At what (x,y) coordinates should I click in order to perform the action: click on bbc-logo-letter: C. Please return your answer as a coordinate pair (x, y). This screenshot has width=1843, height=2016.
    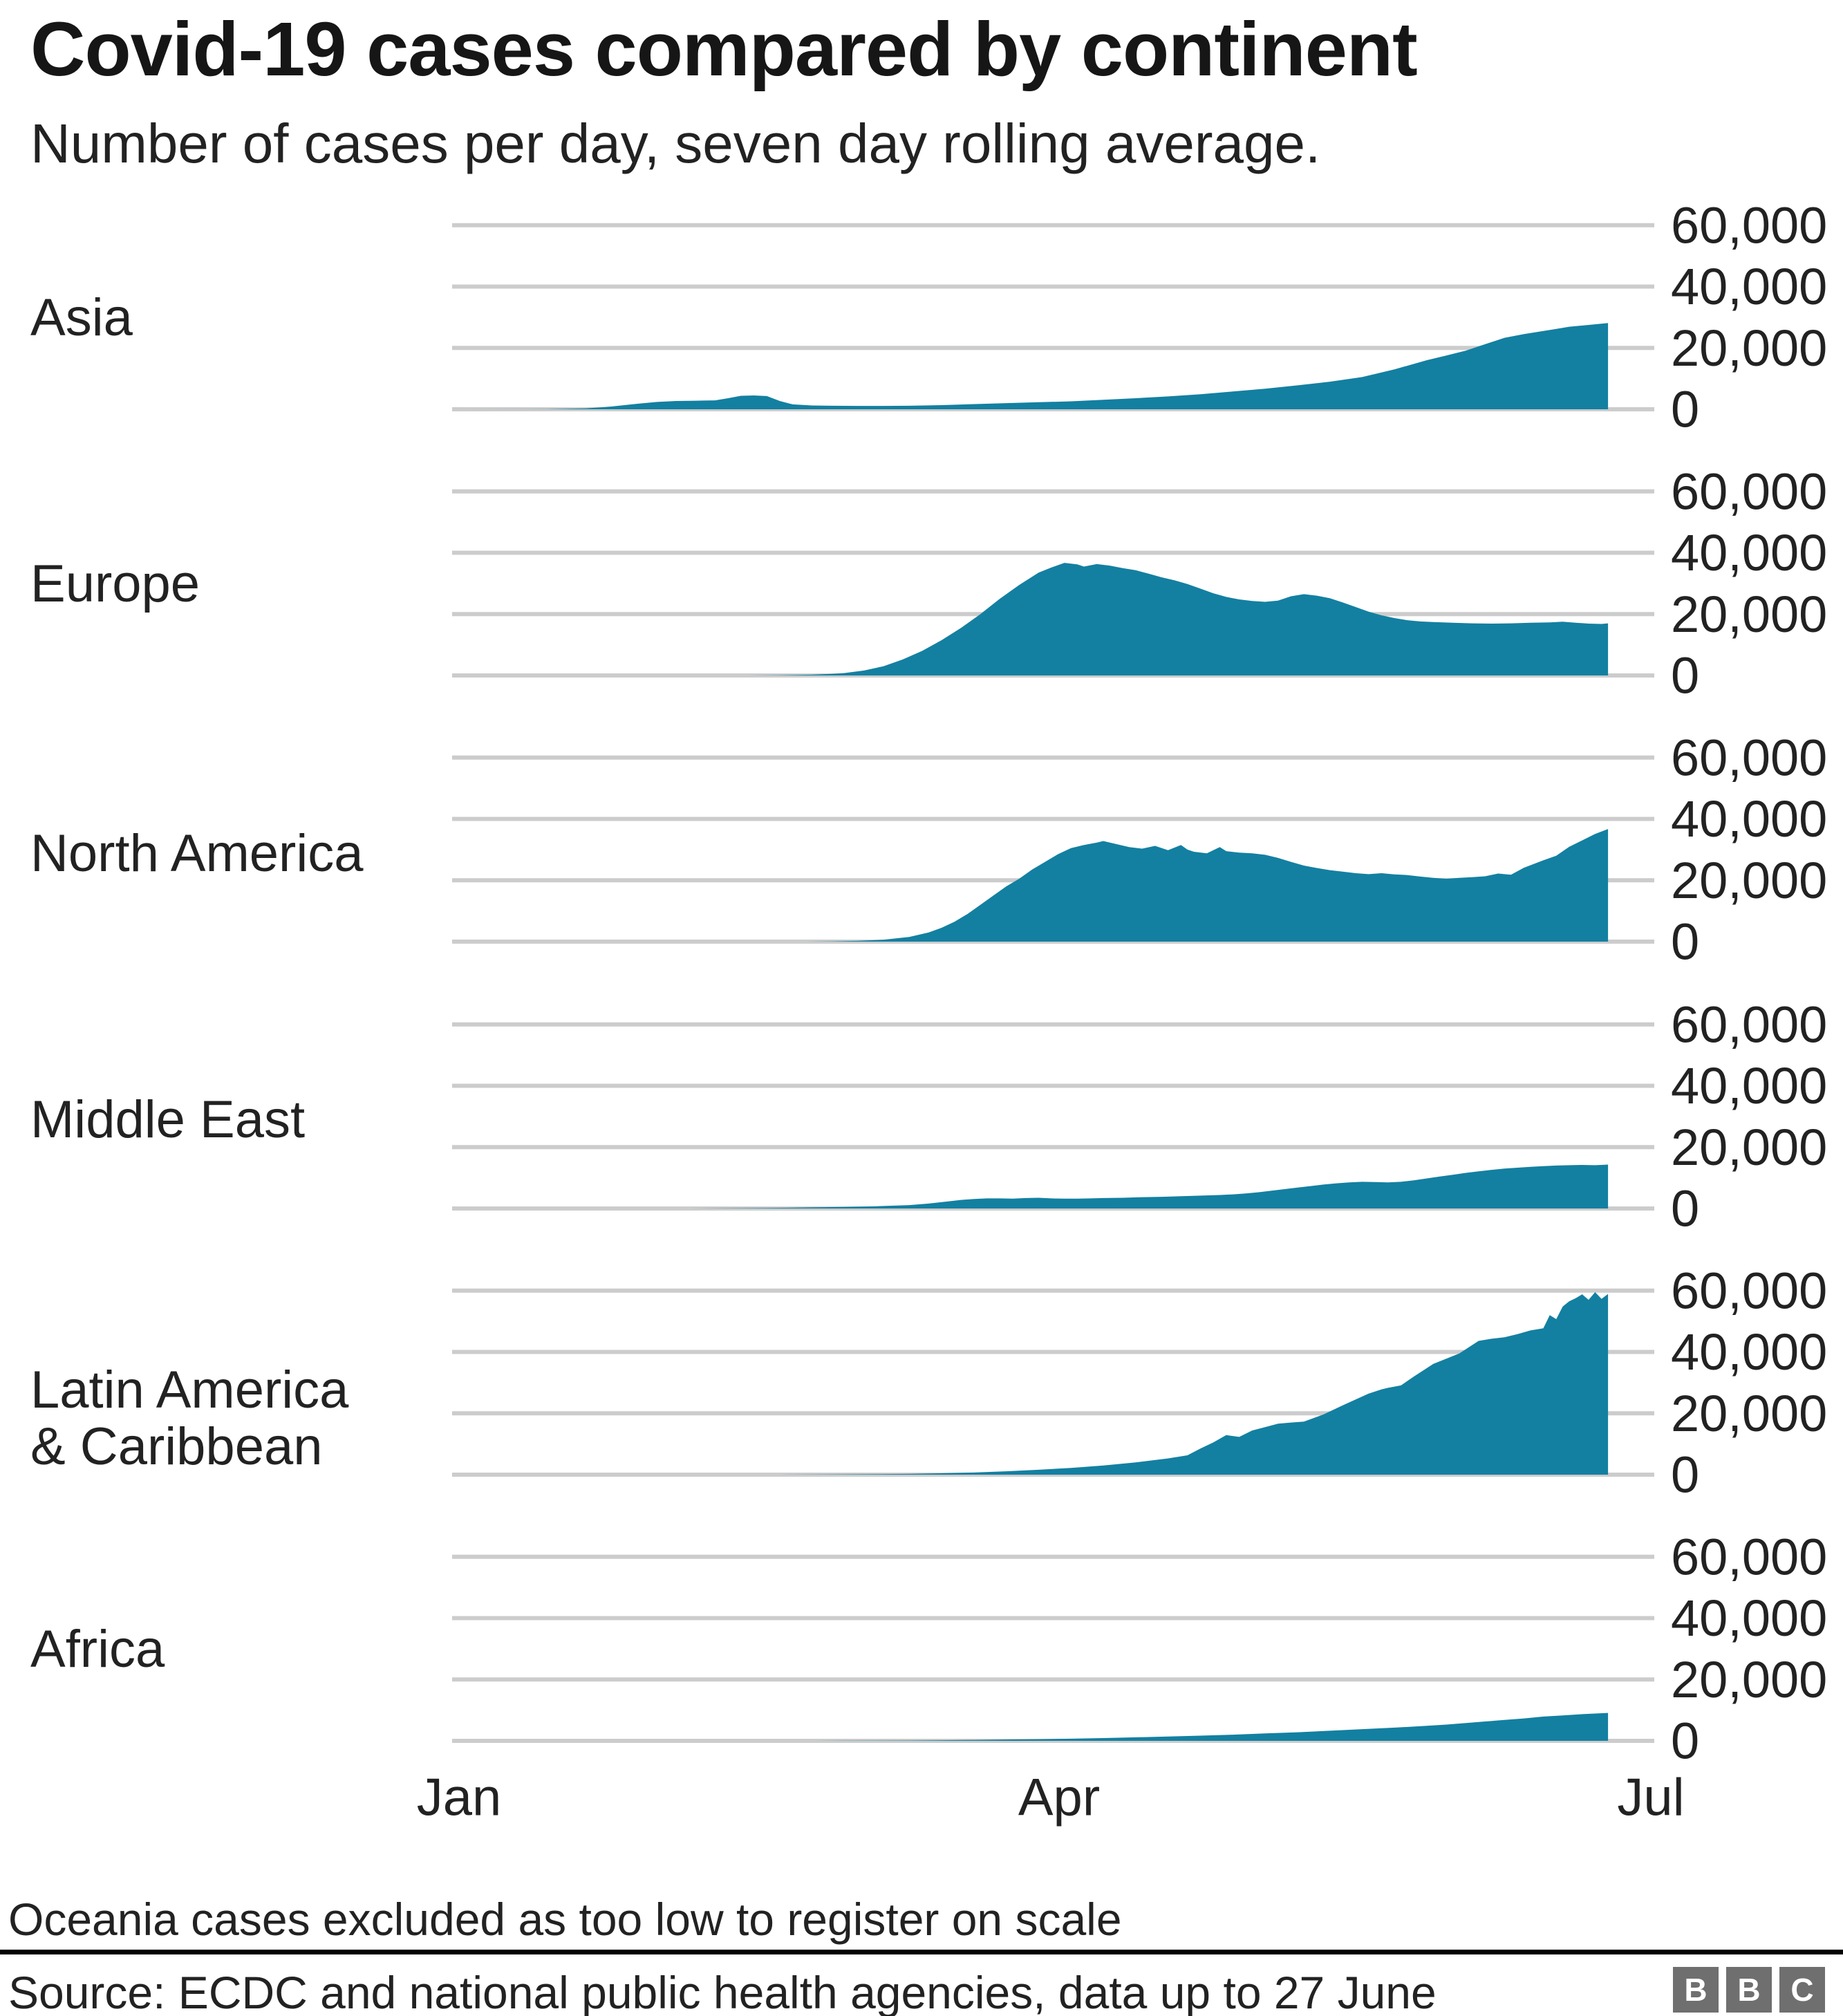
    Looking at the image, I should click on (1802, 1990).